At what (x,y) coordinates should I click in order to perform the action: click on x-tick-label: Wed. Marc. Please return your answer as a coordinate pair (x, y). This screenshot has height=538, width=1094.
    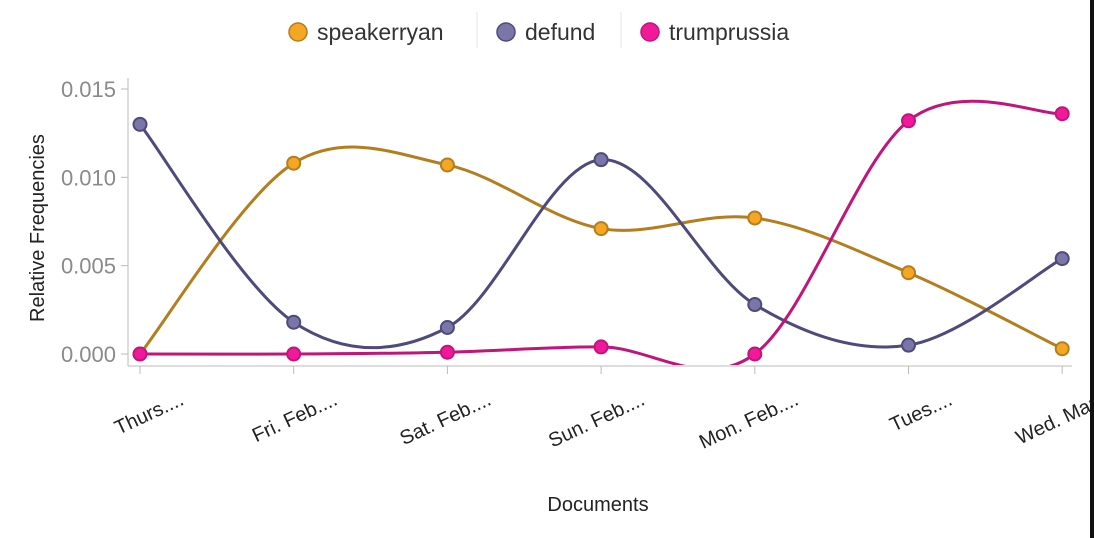
    Looking at the image, I should click on (1053, 419).